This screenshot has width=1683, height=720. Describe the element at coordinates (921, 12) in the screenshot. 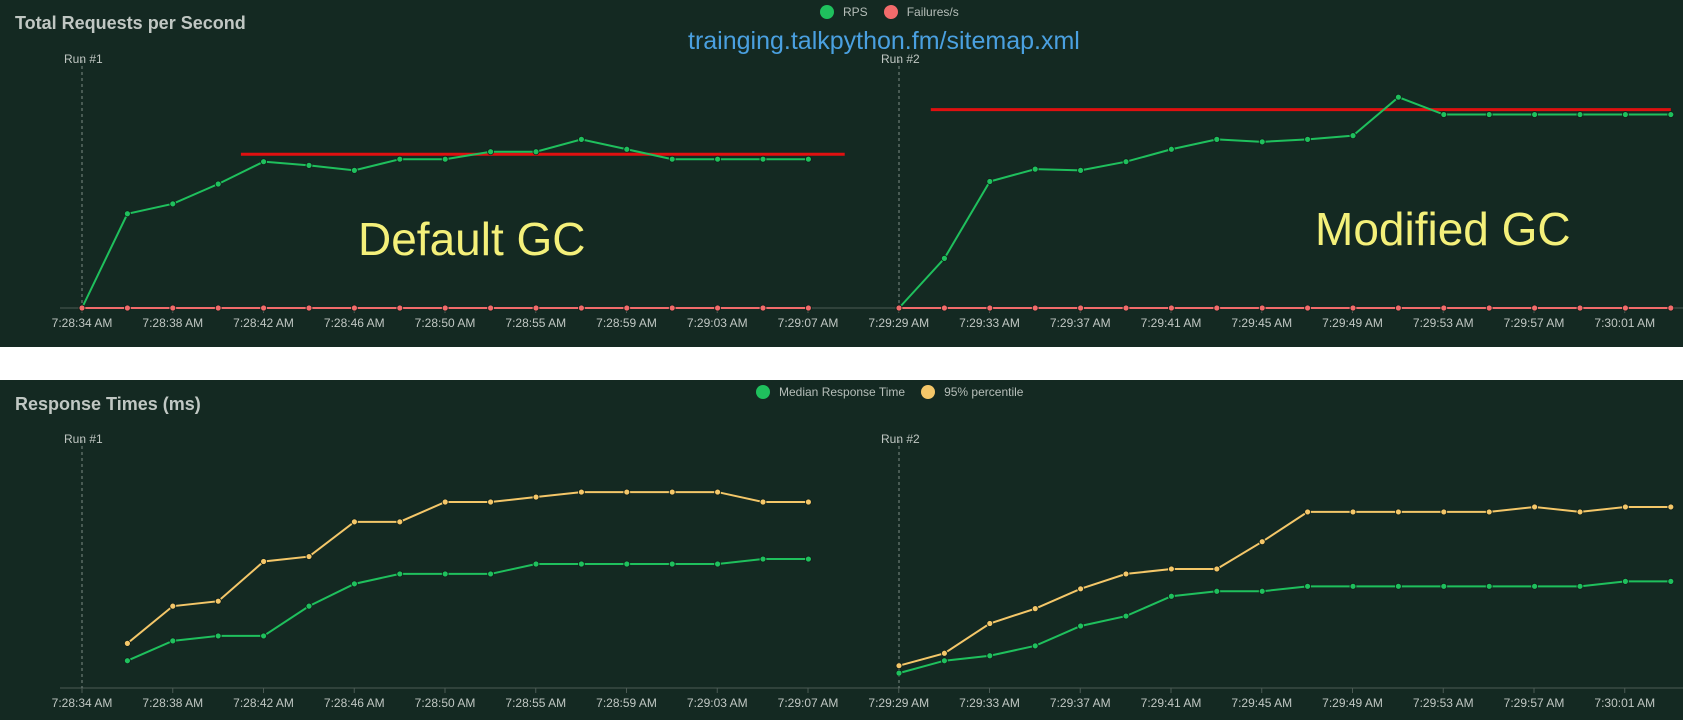

I see `legend-item-failures: Failures/s` at that location.